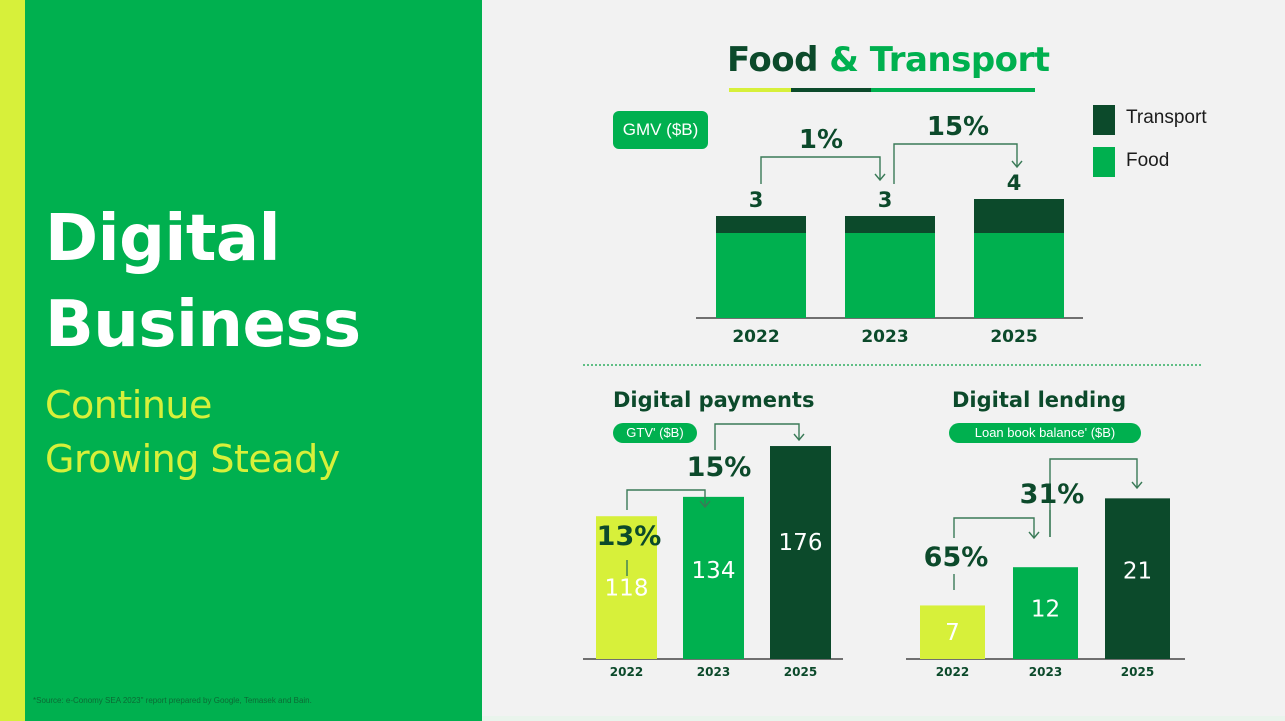  Describe the element at coordinates (958, 127) in the screenshot. I see `ft-growth-label-2: 15%` at that location.